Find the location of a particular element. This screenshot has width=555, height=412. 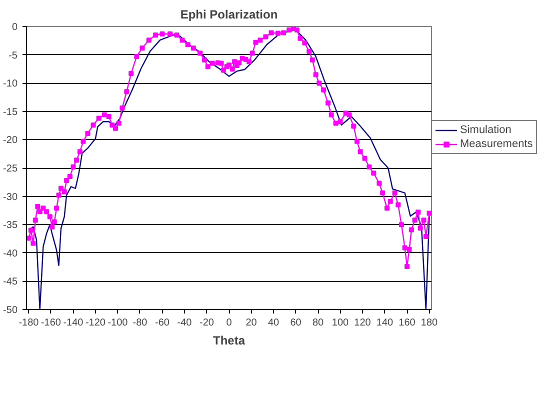

chart-title: Ephi Polarization is located at coordinates (229, 15).